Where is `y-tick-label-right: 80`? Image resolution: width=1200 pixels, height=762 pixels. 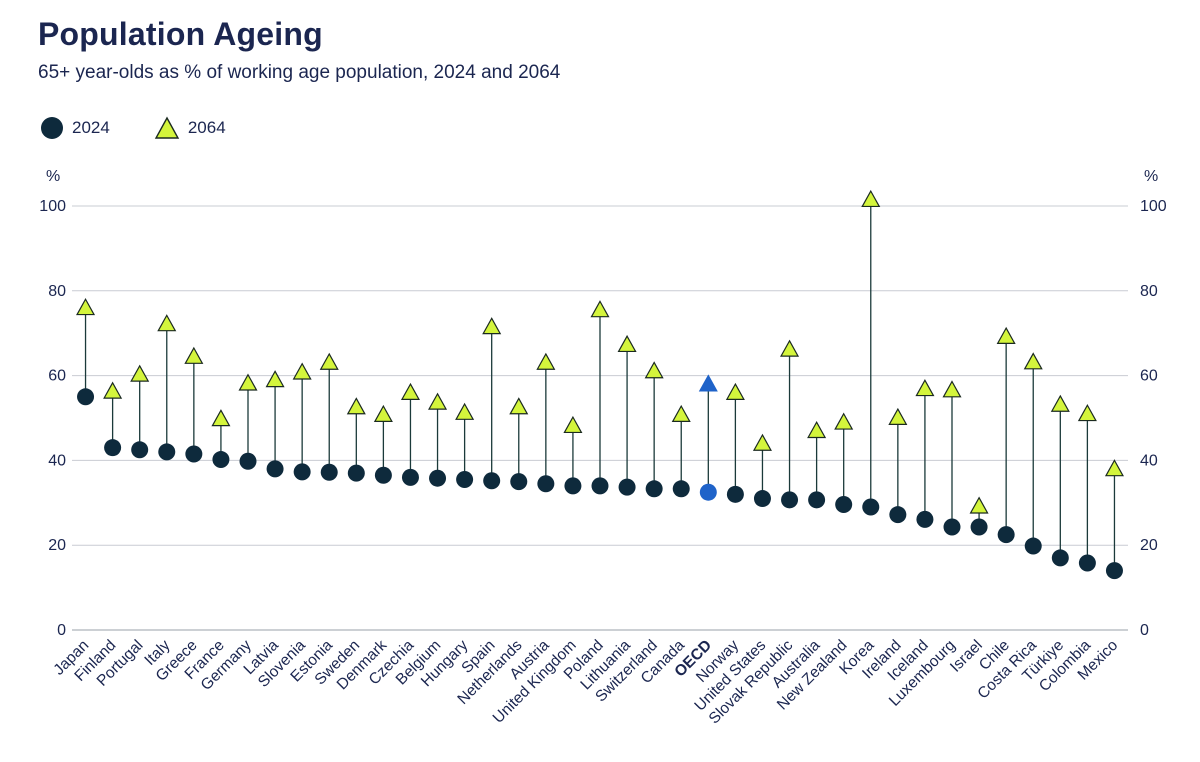
y-tick-label-right: 80 is located at coordinates (1149, 291).